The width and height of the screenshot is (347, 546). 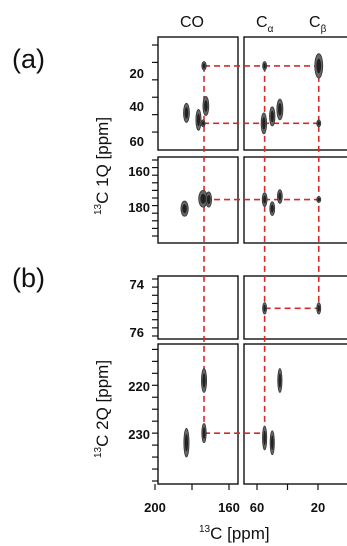 I want to click on frame-b-lower-co, so click(x=198, y=414).